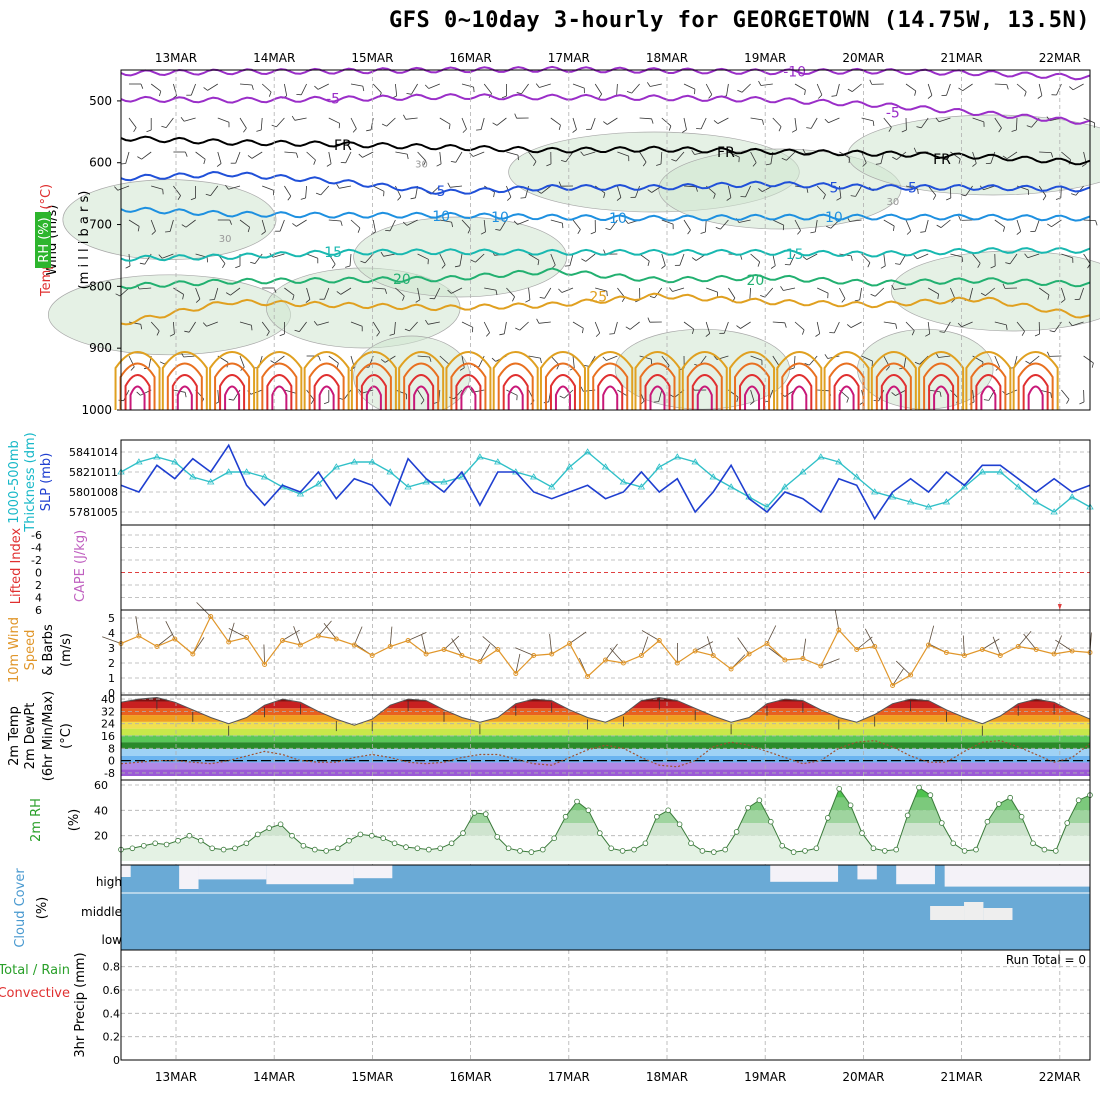 The image size is (1100, 1100). Describe the element at coordinates (80, 1004) in the screenshot. I see `precip-axis-label: 3hr Precip (mm)` at that location.